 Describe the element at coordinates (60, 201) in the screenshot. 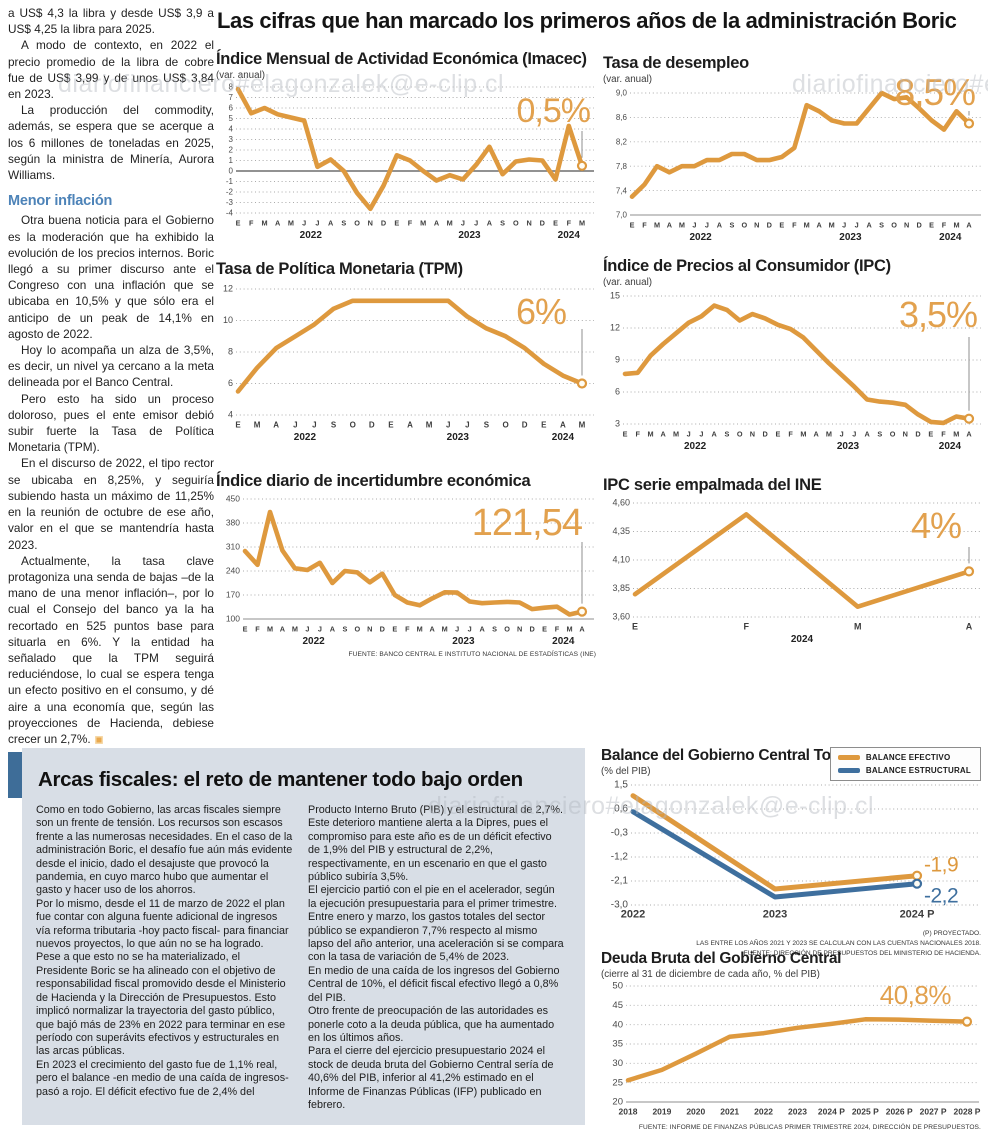

I see `article-subhead: Menor inflación` at that location.